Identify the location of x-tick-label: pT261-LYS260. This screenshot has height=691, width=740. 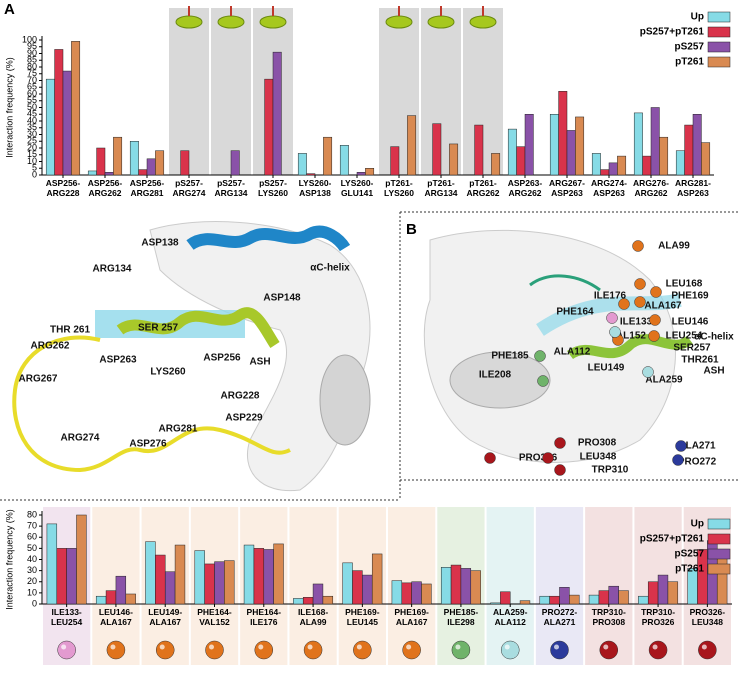
(399, 188).